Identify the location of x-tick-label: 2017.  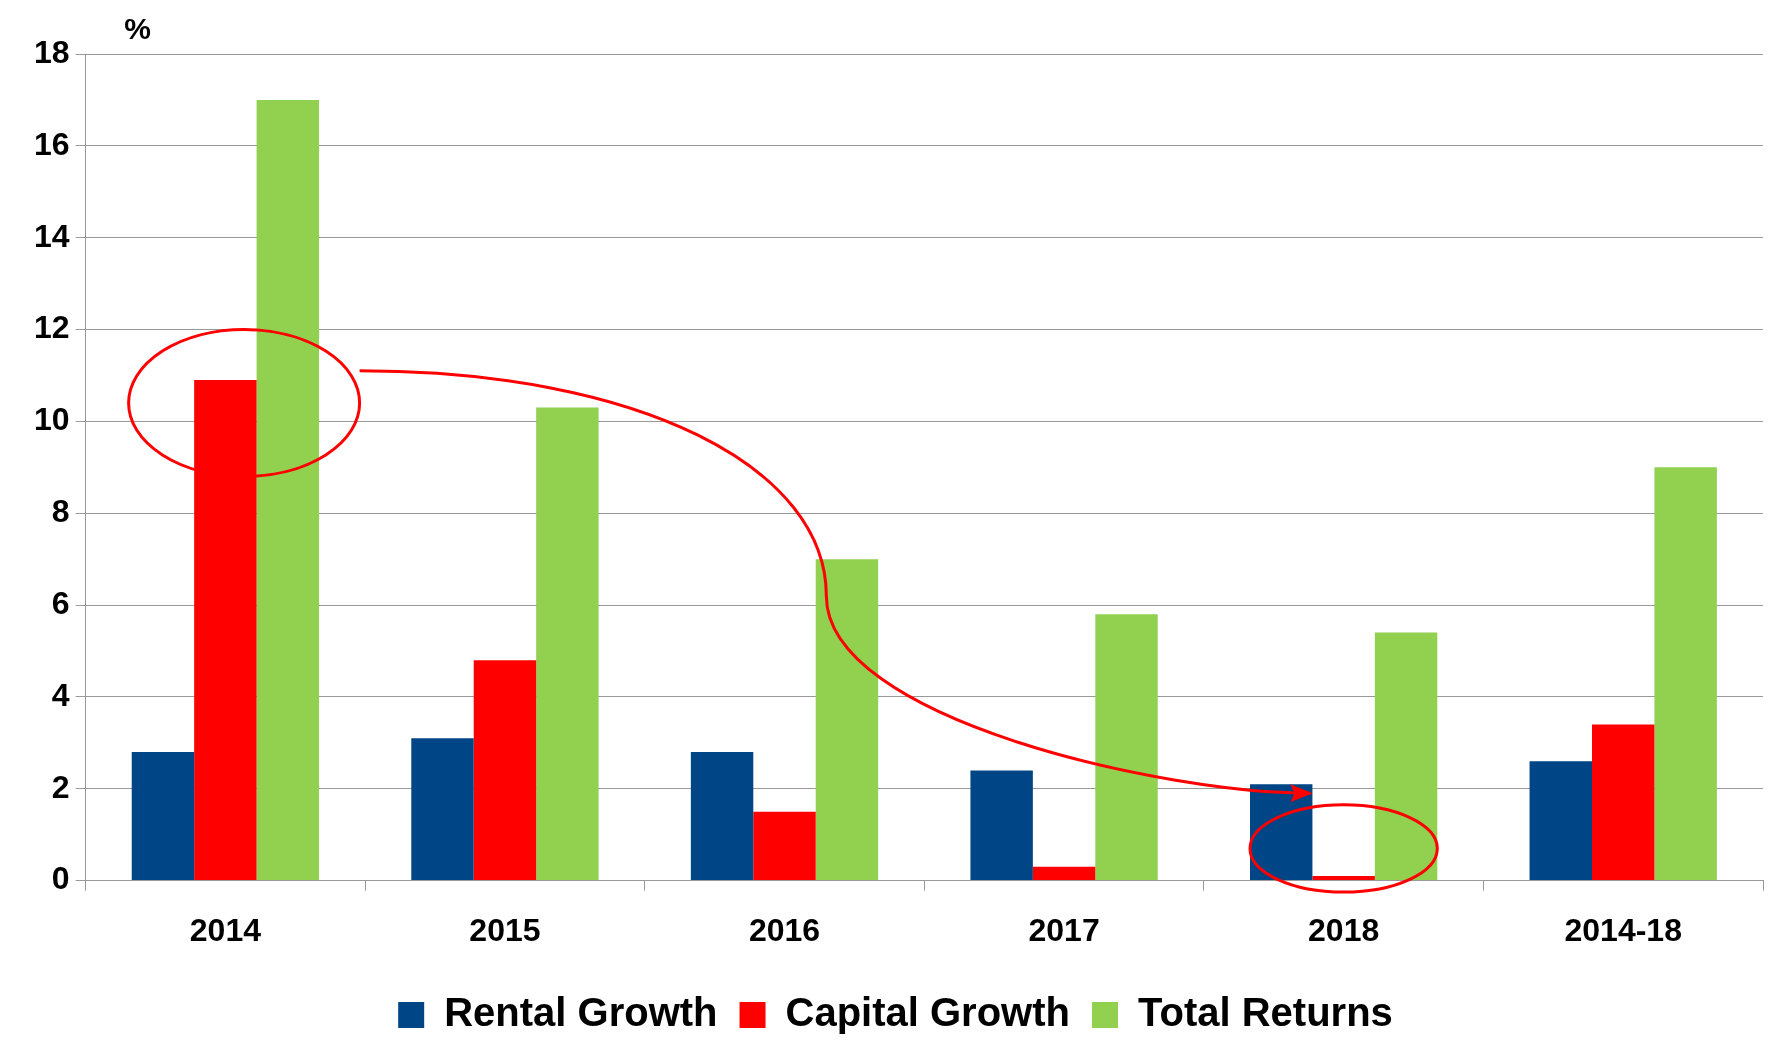
(1064, 929).